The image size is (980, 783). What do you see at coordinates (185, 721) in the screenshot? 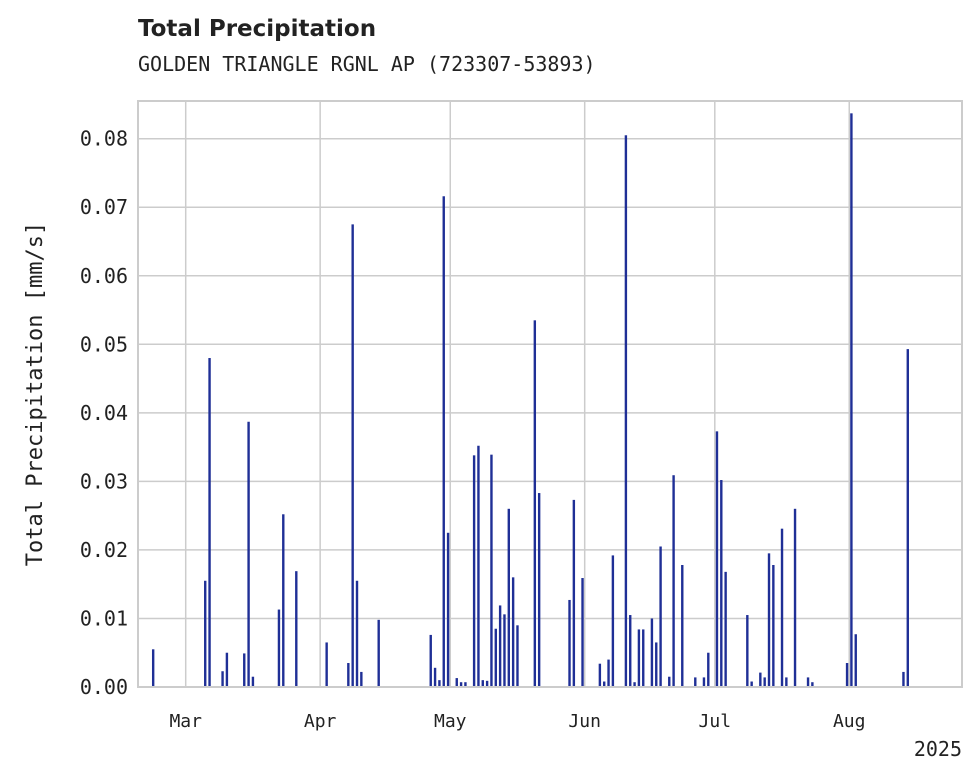
I see `x-tick-label: Mar` at bounding box center [185, 721].